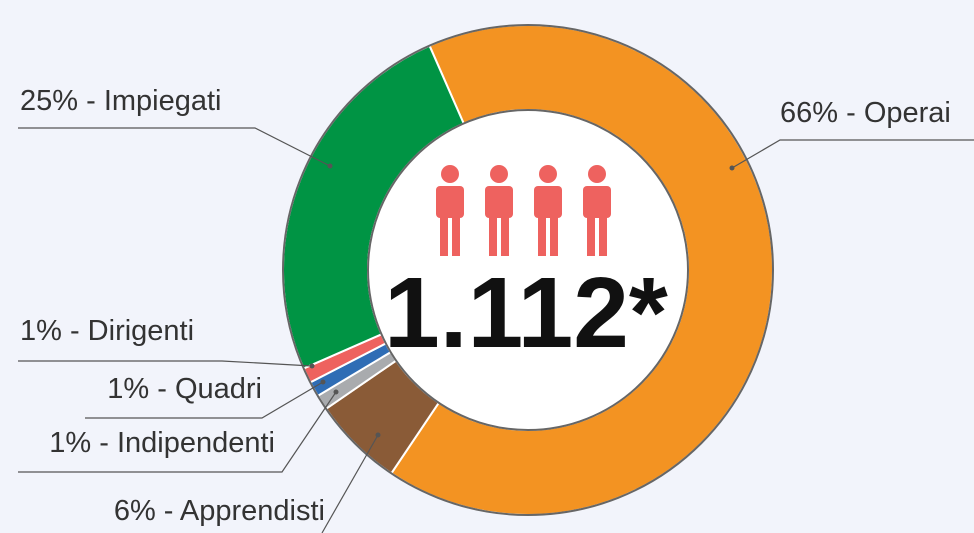 This screenshot has height=533, width=974. Describe the element at coordinates (107, 331) in the screenshot. I see `slice-label: 1% - Dirigenti` at that location.